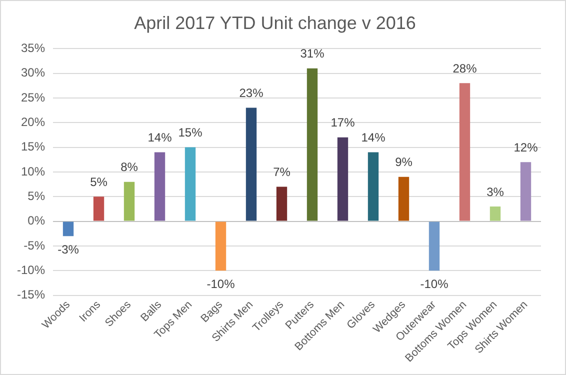 Image resolution: width=566 pixels, height=375 pixels. I want to click on y-tick-label: 30%, so click(33, 73).